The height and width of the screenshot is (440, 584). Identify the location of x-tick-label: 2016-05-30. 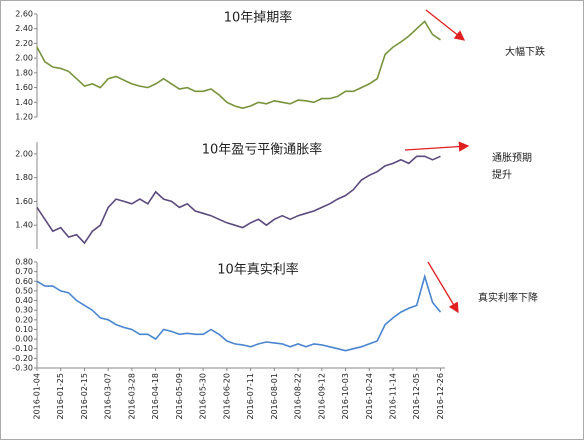
(203, 396).